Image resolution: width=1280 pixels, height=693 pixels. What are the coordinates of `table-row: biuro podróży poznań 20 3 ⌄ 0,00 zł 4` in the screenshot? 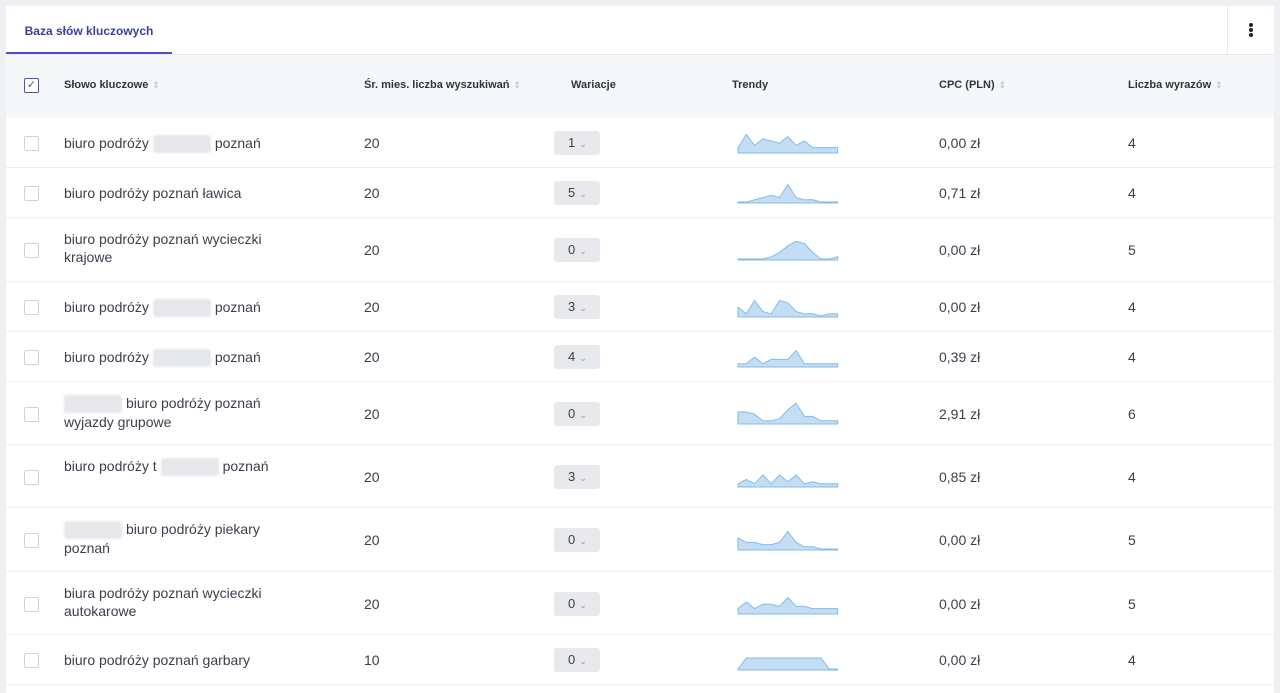 It's located at (640, 307).